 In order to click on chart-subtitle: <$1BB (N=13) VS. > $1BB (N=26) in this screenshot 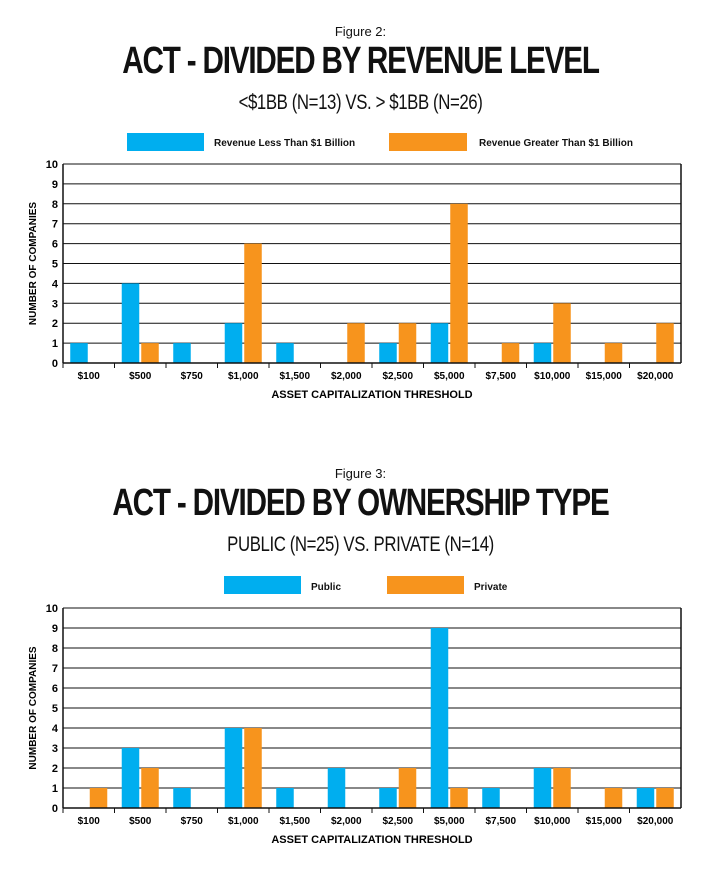, I will do `click(360, 102)`.